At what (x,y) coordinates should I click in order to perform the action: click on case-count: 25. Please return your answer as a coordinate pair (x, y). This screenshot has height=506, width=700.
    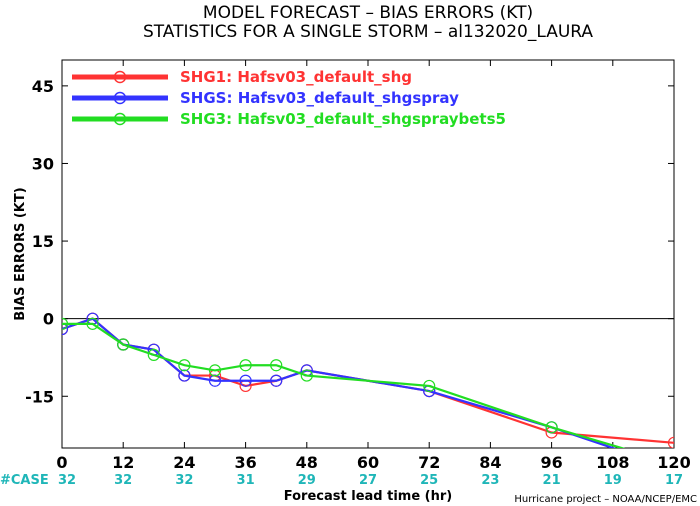
    Looking at the image, I should click on (429, 480).